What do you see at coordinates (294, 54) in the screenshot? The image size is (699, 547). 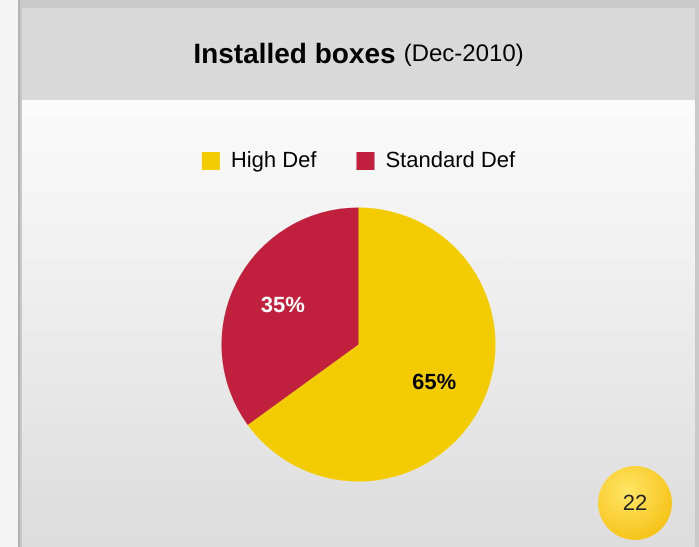 I see `chart-title: Installed boxes` at bounding box center [294, 54].